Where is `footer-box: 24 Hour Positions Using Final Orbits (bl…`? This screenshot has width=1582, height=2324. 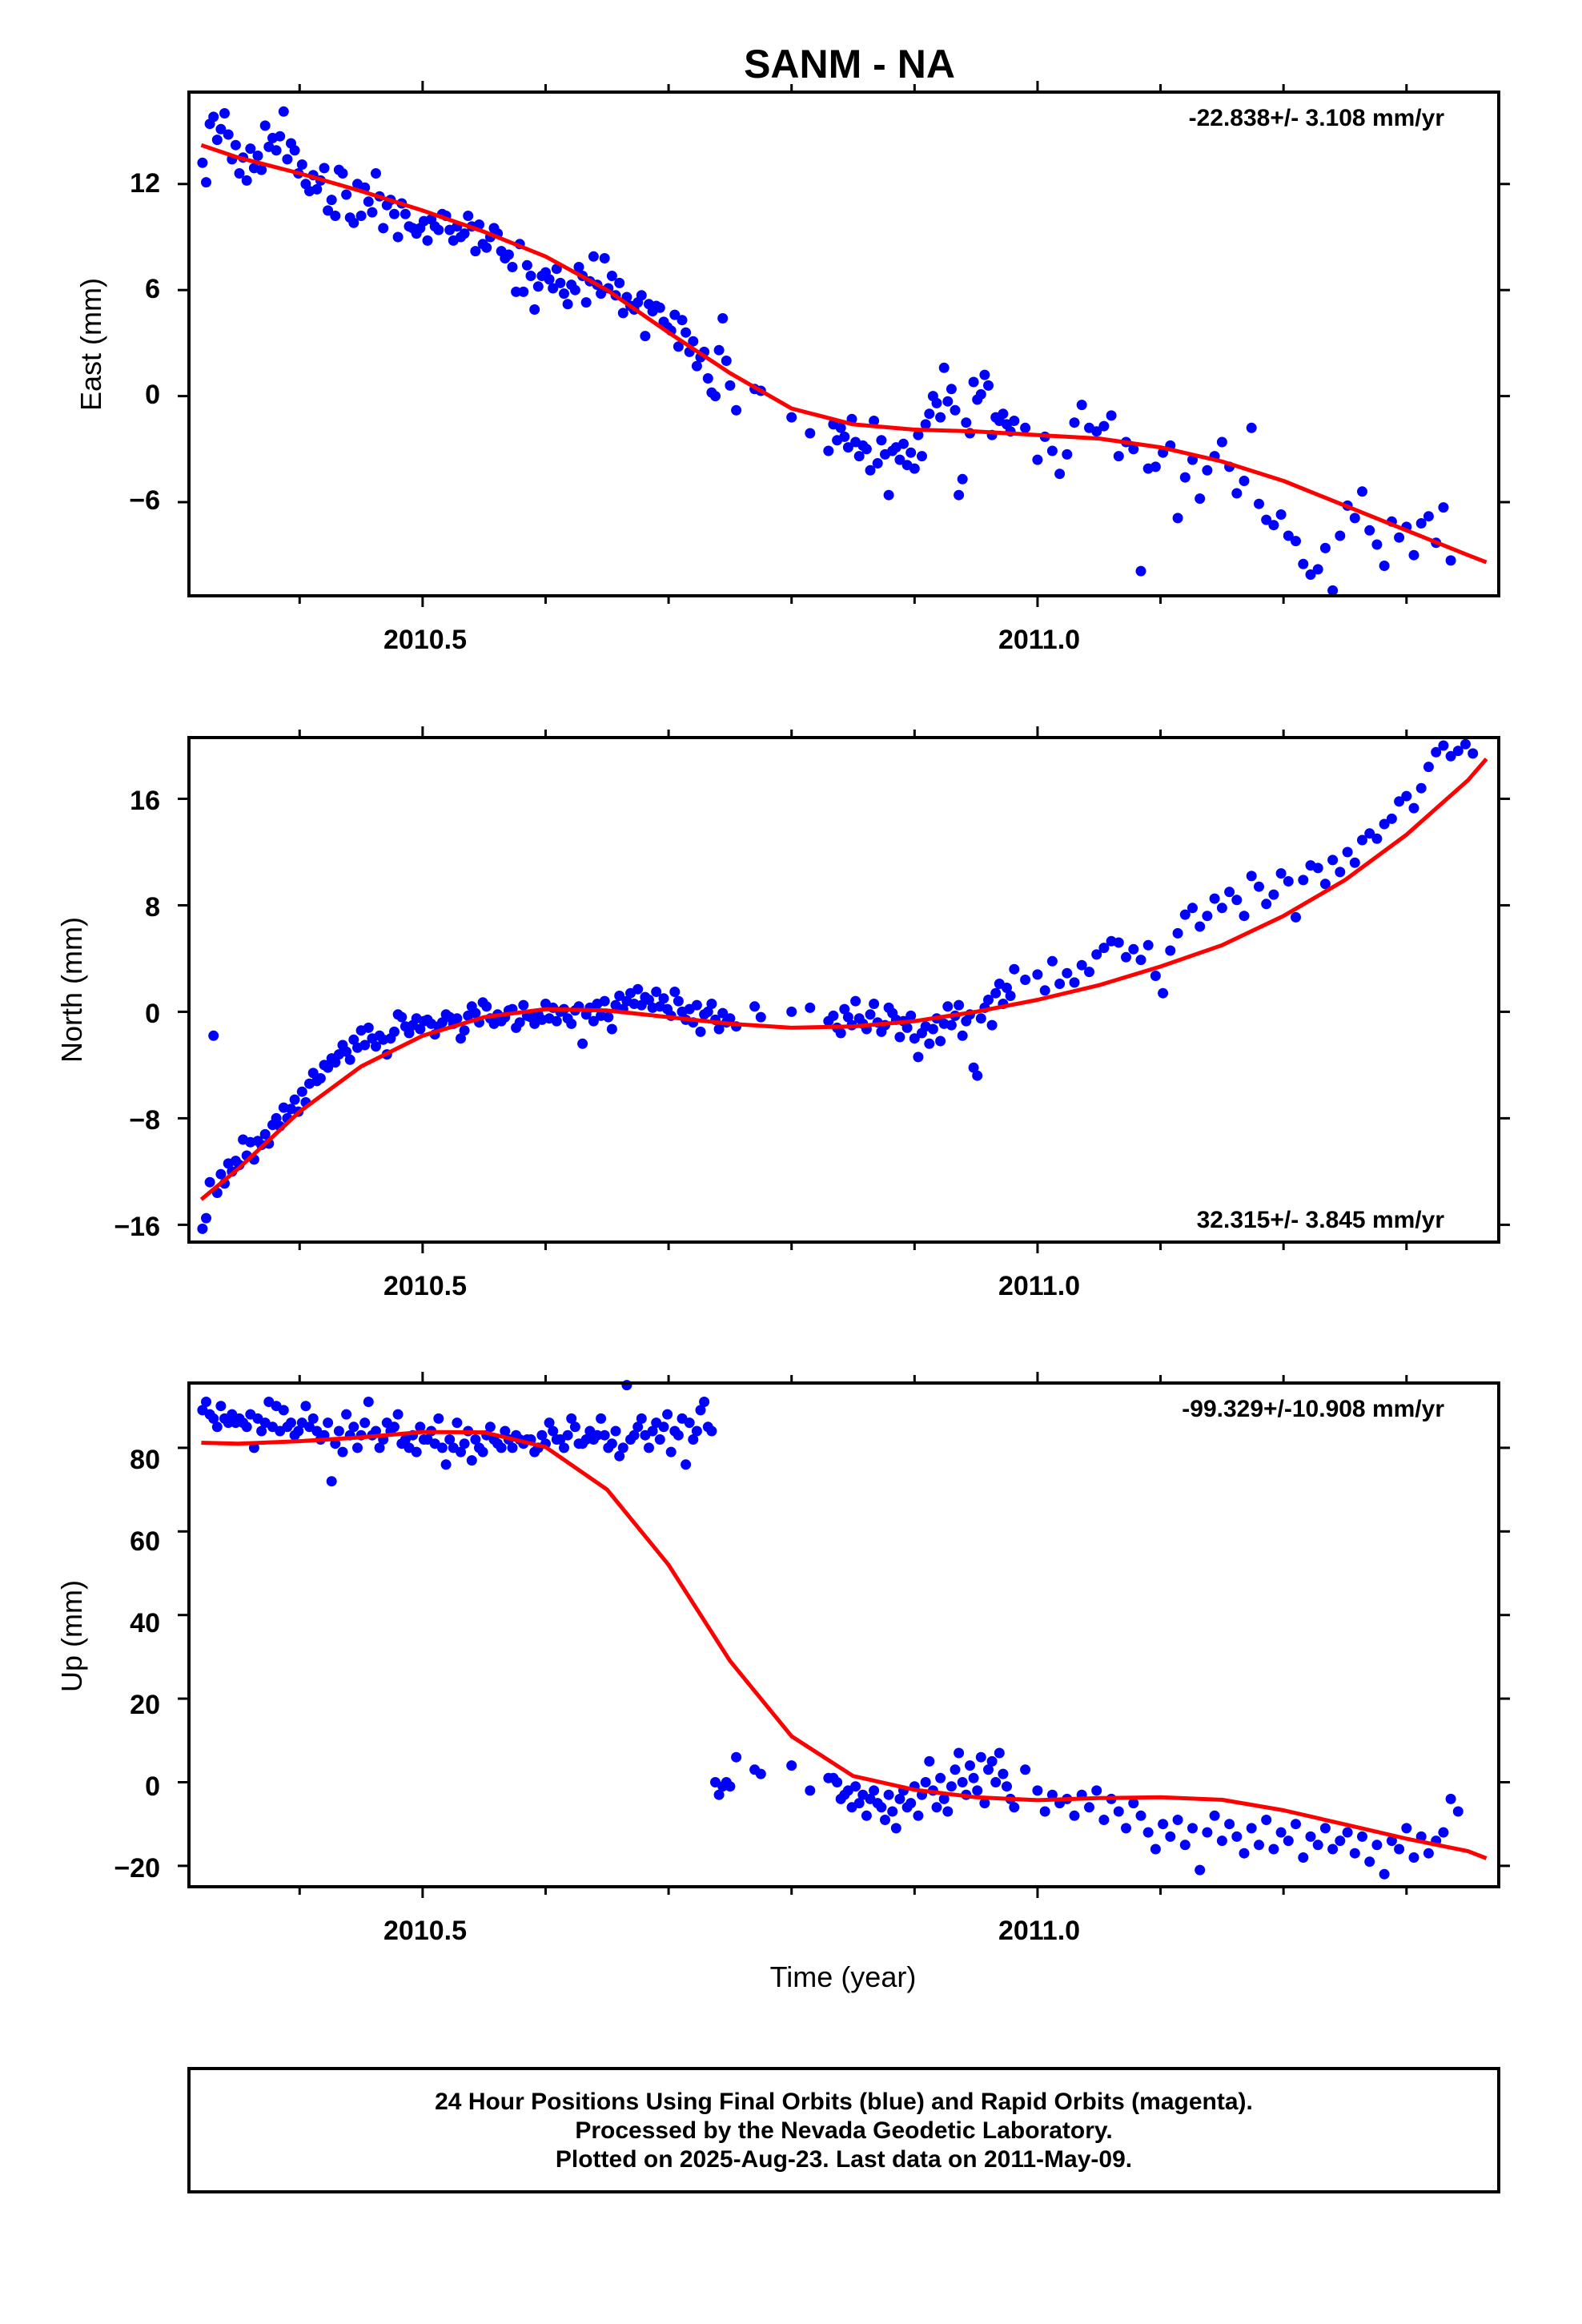
footer-box: 24 Hour Positions Using Final Orbits (bl… is located at coordinates (844, 2130).